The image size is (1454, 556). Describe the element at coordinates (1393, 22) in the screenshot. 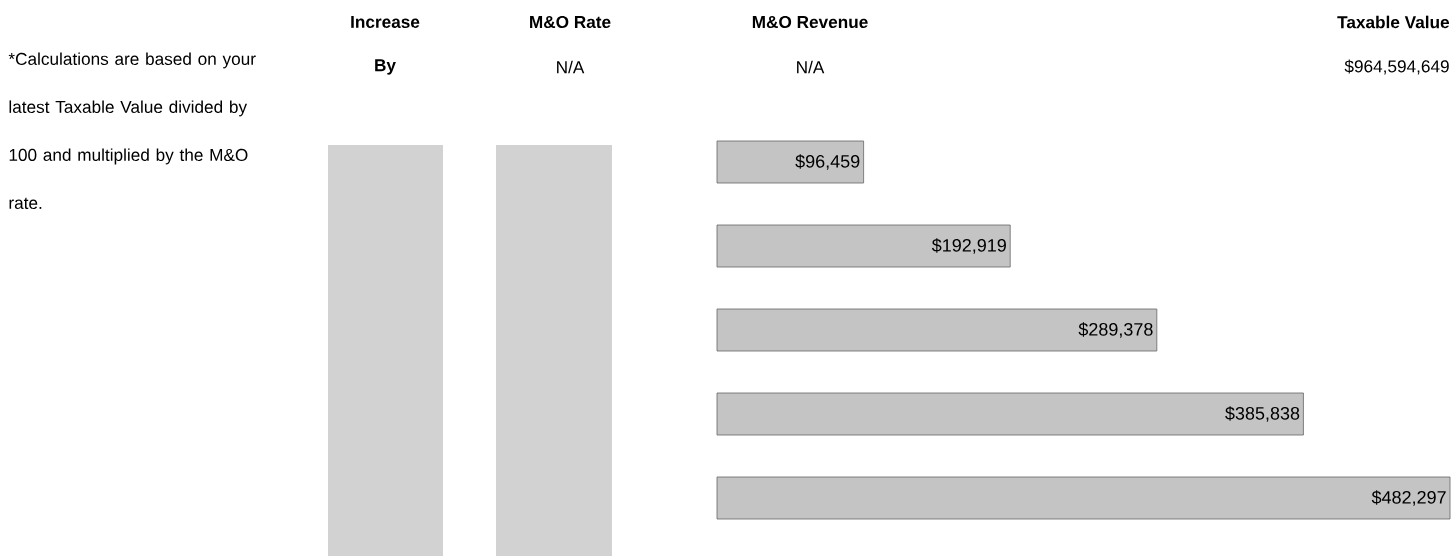

I see `text: Taxable Value` at that location.